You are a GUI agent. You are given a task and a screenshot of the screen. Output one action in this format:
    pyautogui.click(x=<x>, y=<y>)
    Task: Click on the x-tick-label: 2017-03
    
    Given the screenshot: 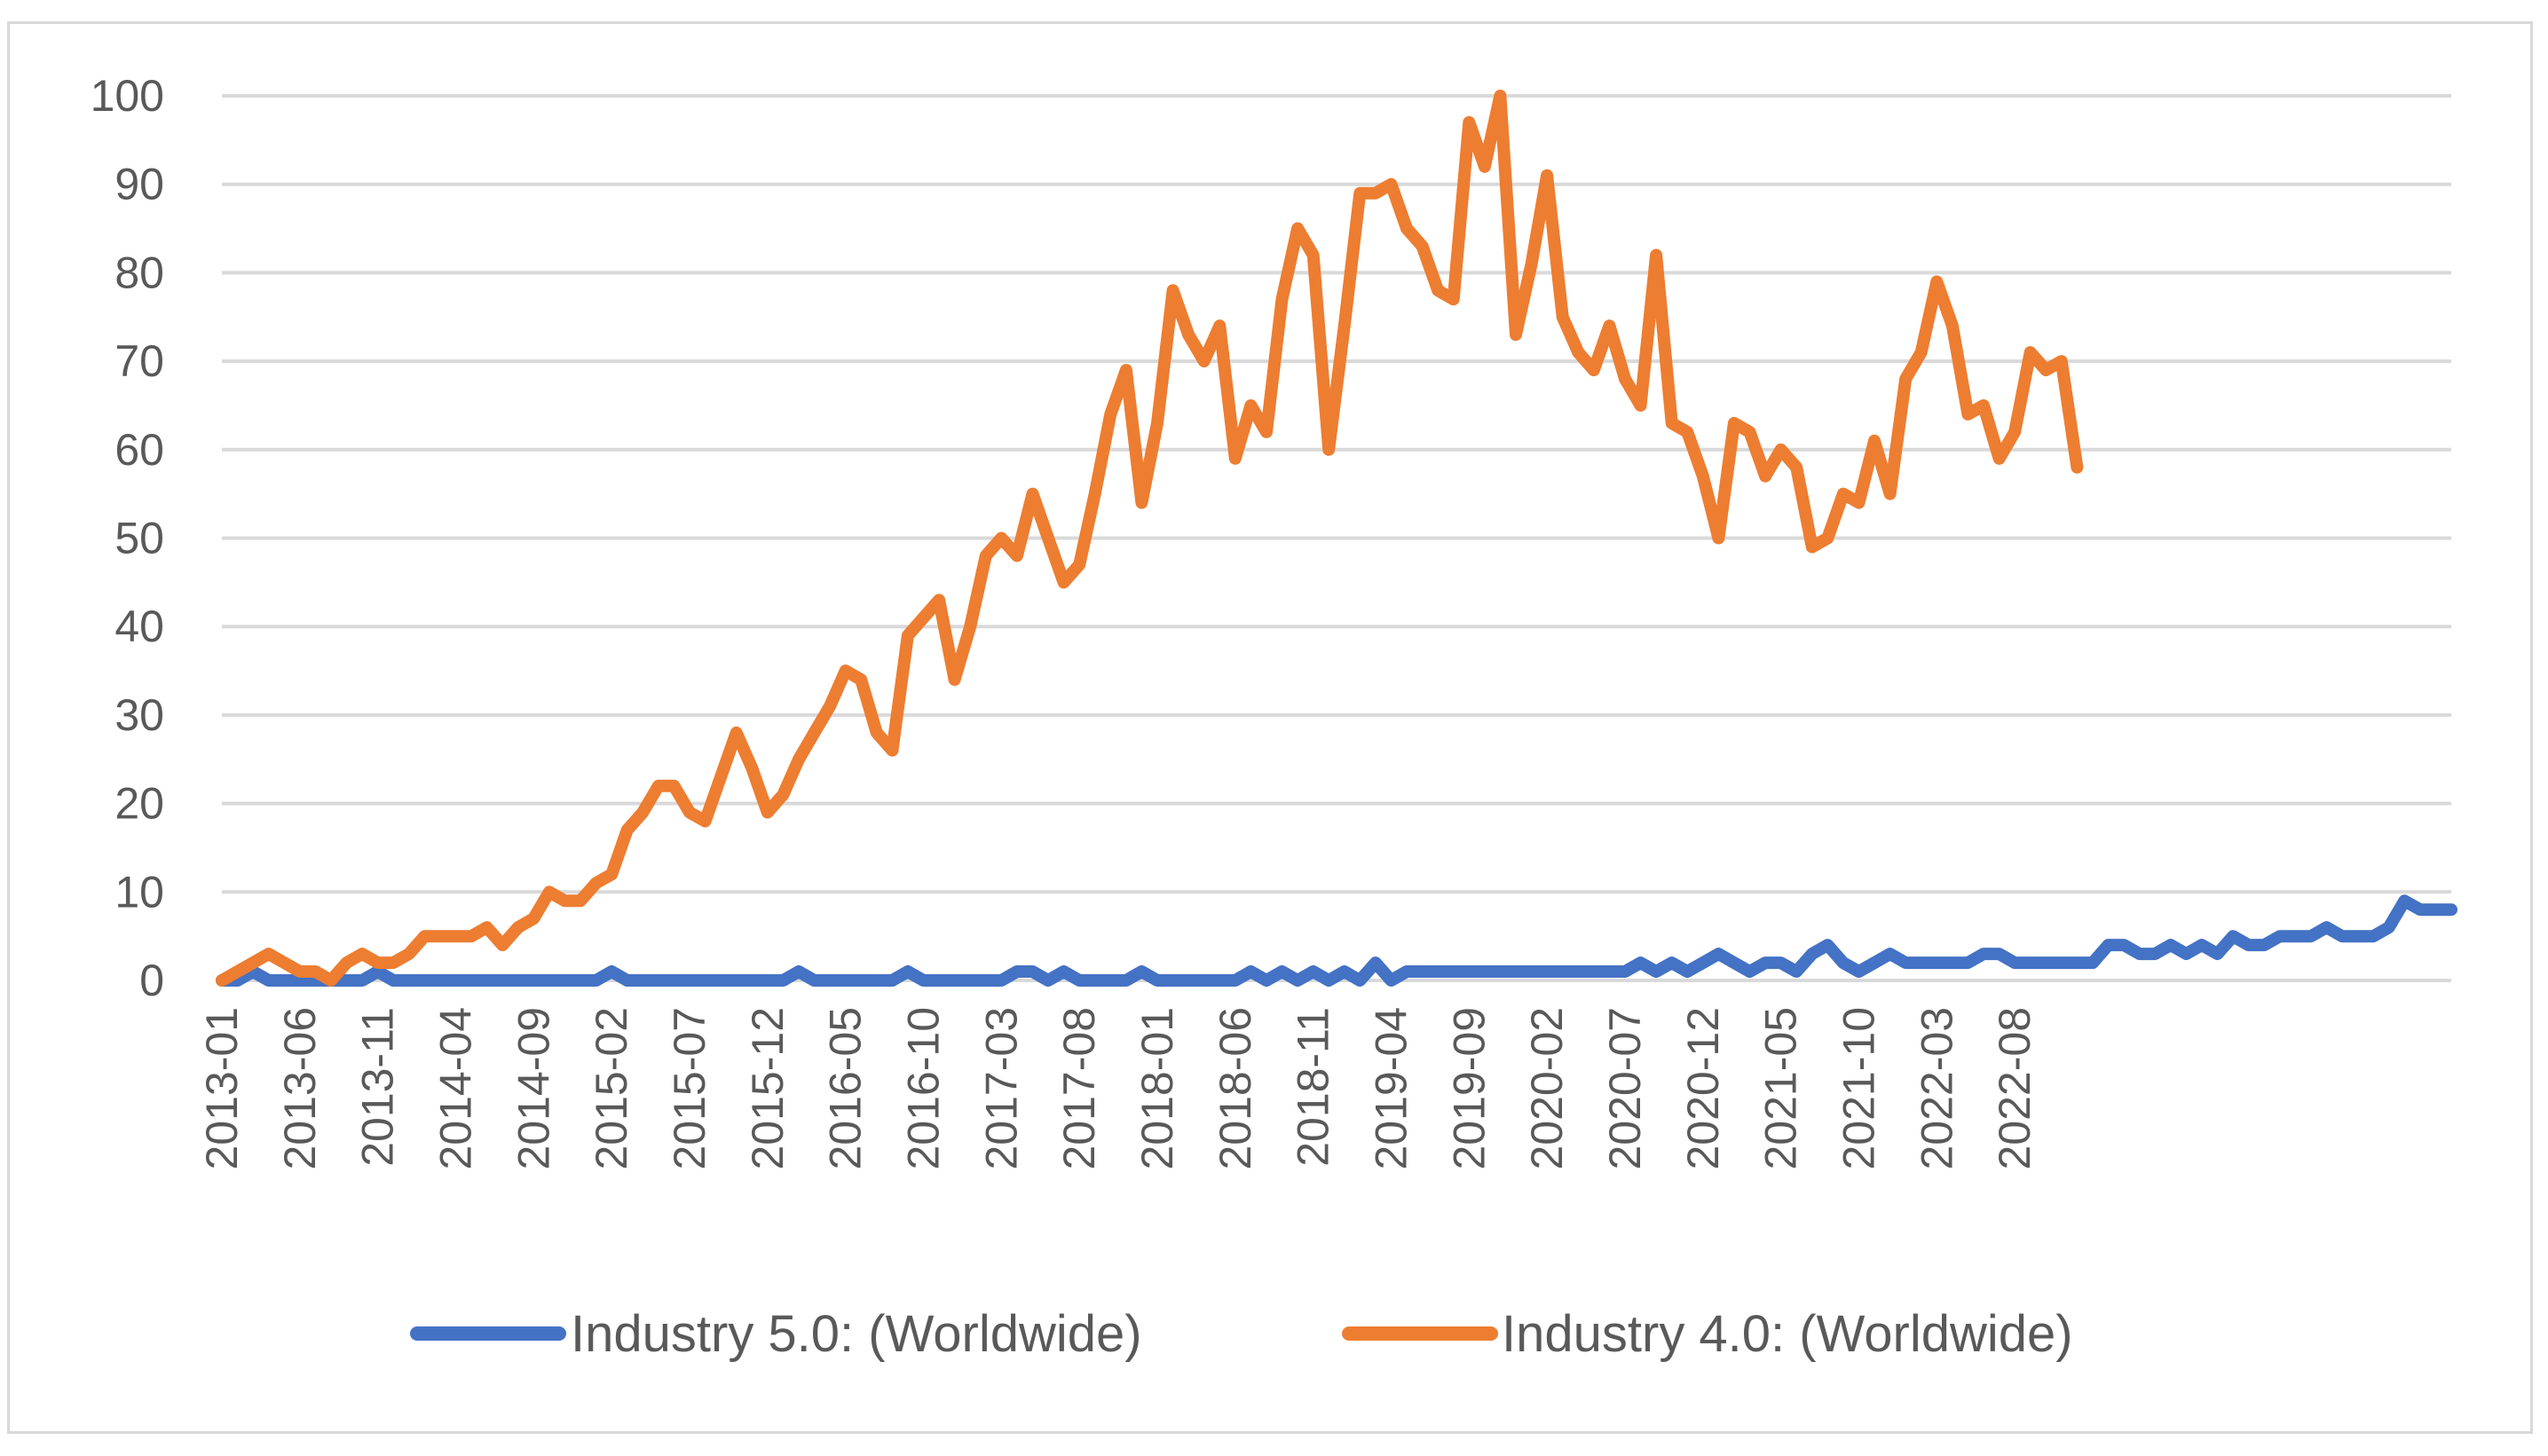 What is the action you would take?
    pyautogui.click(x=1001, y=1088)
    